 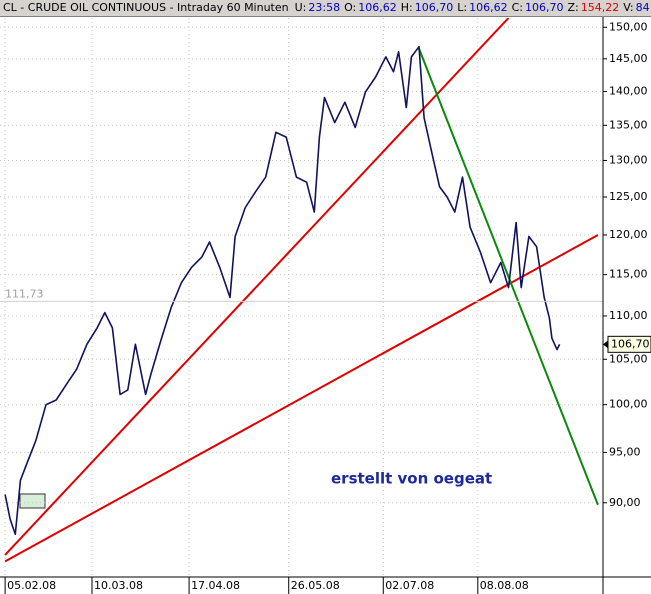 I want to click on y-tick-label: 95,00, so click(x=625, y=451).